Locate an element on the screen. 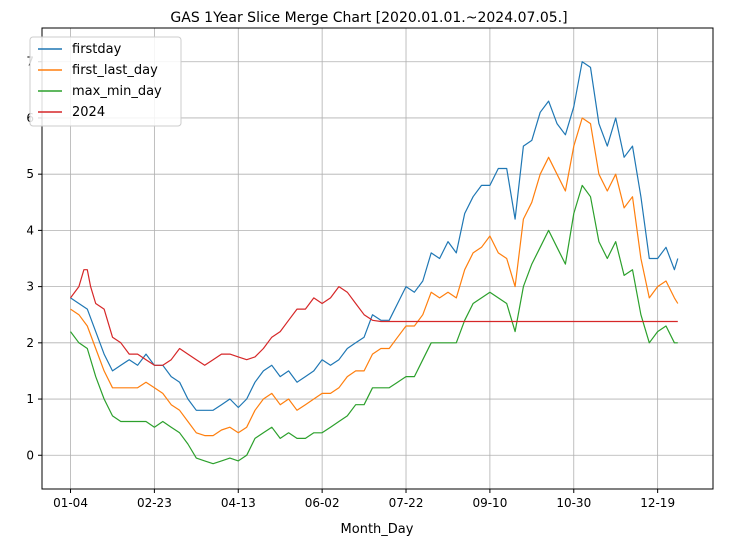 The image size is (736, 549). legend: firstday first_last_day max_min_day 2024 is located at coordinates (105, 81).